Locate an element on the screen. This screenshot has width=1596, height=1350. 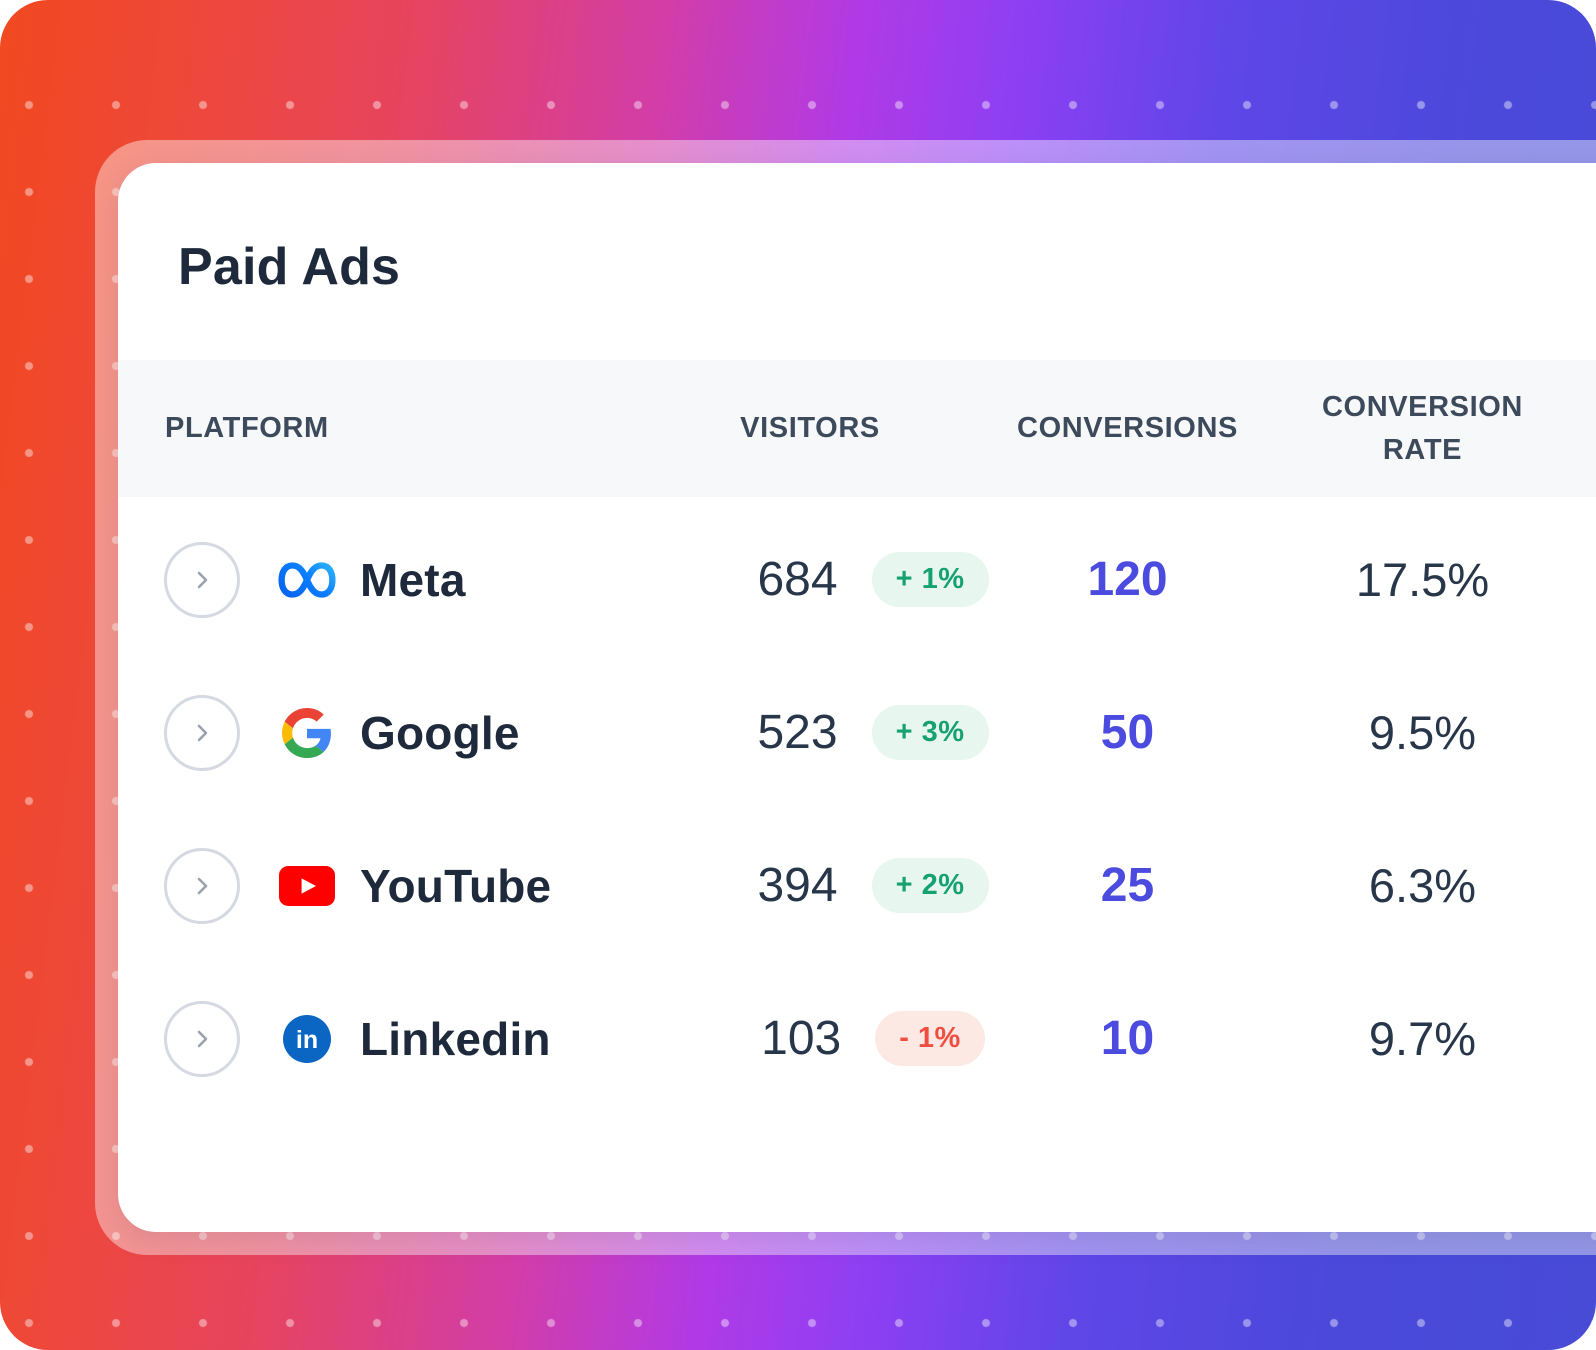
table-row-youtube: YouTube 394 + 2% 25 6.3% is located at coordinates (857, 885).